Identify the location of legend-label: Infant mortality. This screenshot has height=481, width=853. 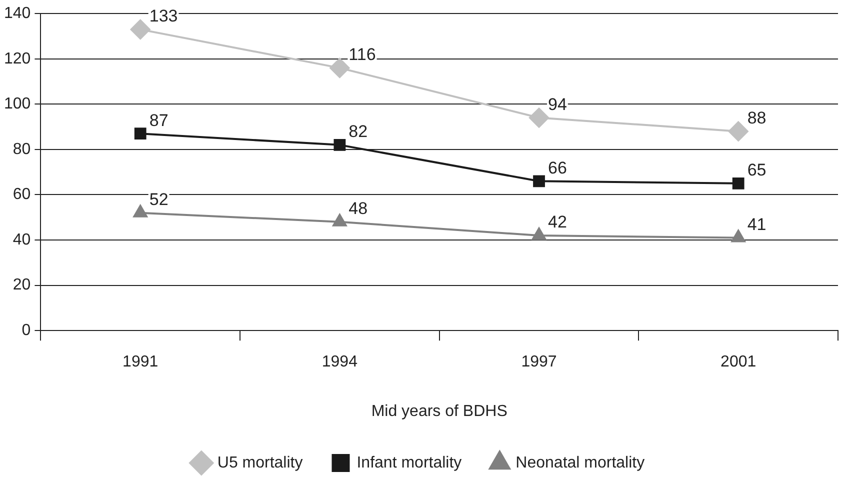
(409, 463).